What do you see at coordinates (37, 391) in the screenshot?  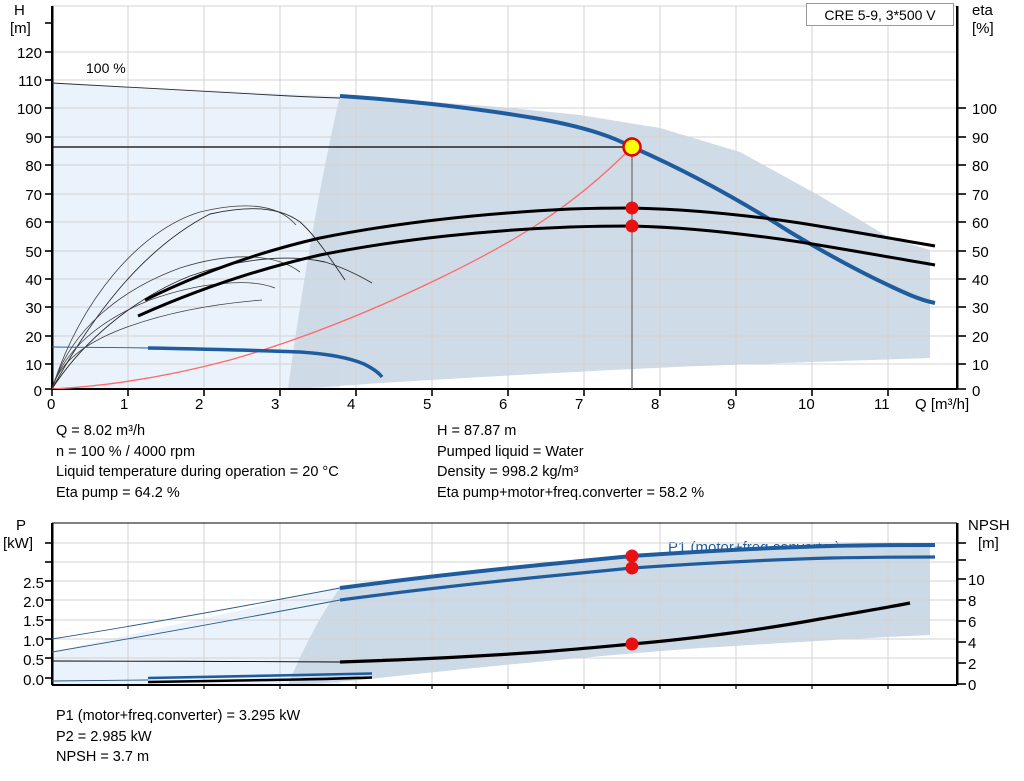 I see `h-tick-0: 0` at bounding box center [37, 391].